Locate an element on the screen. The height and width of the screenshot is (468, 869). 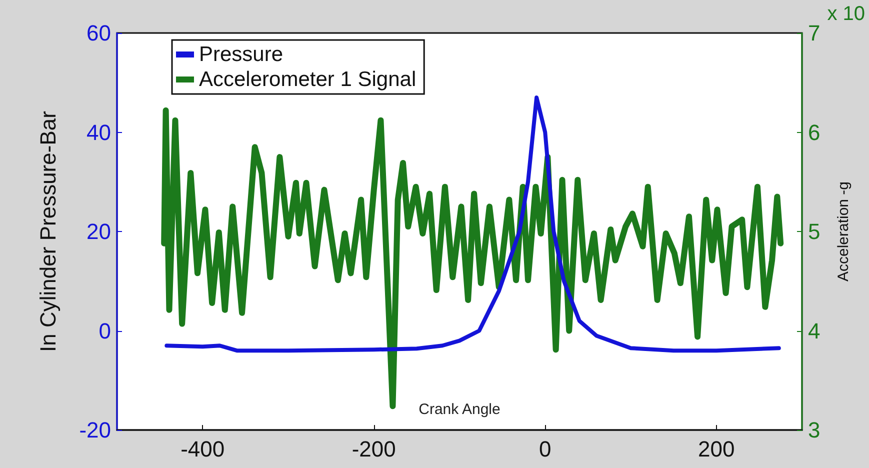
y-tick-label: -20 is located at coordinates (95, 430).